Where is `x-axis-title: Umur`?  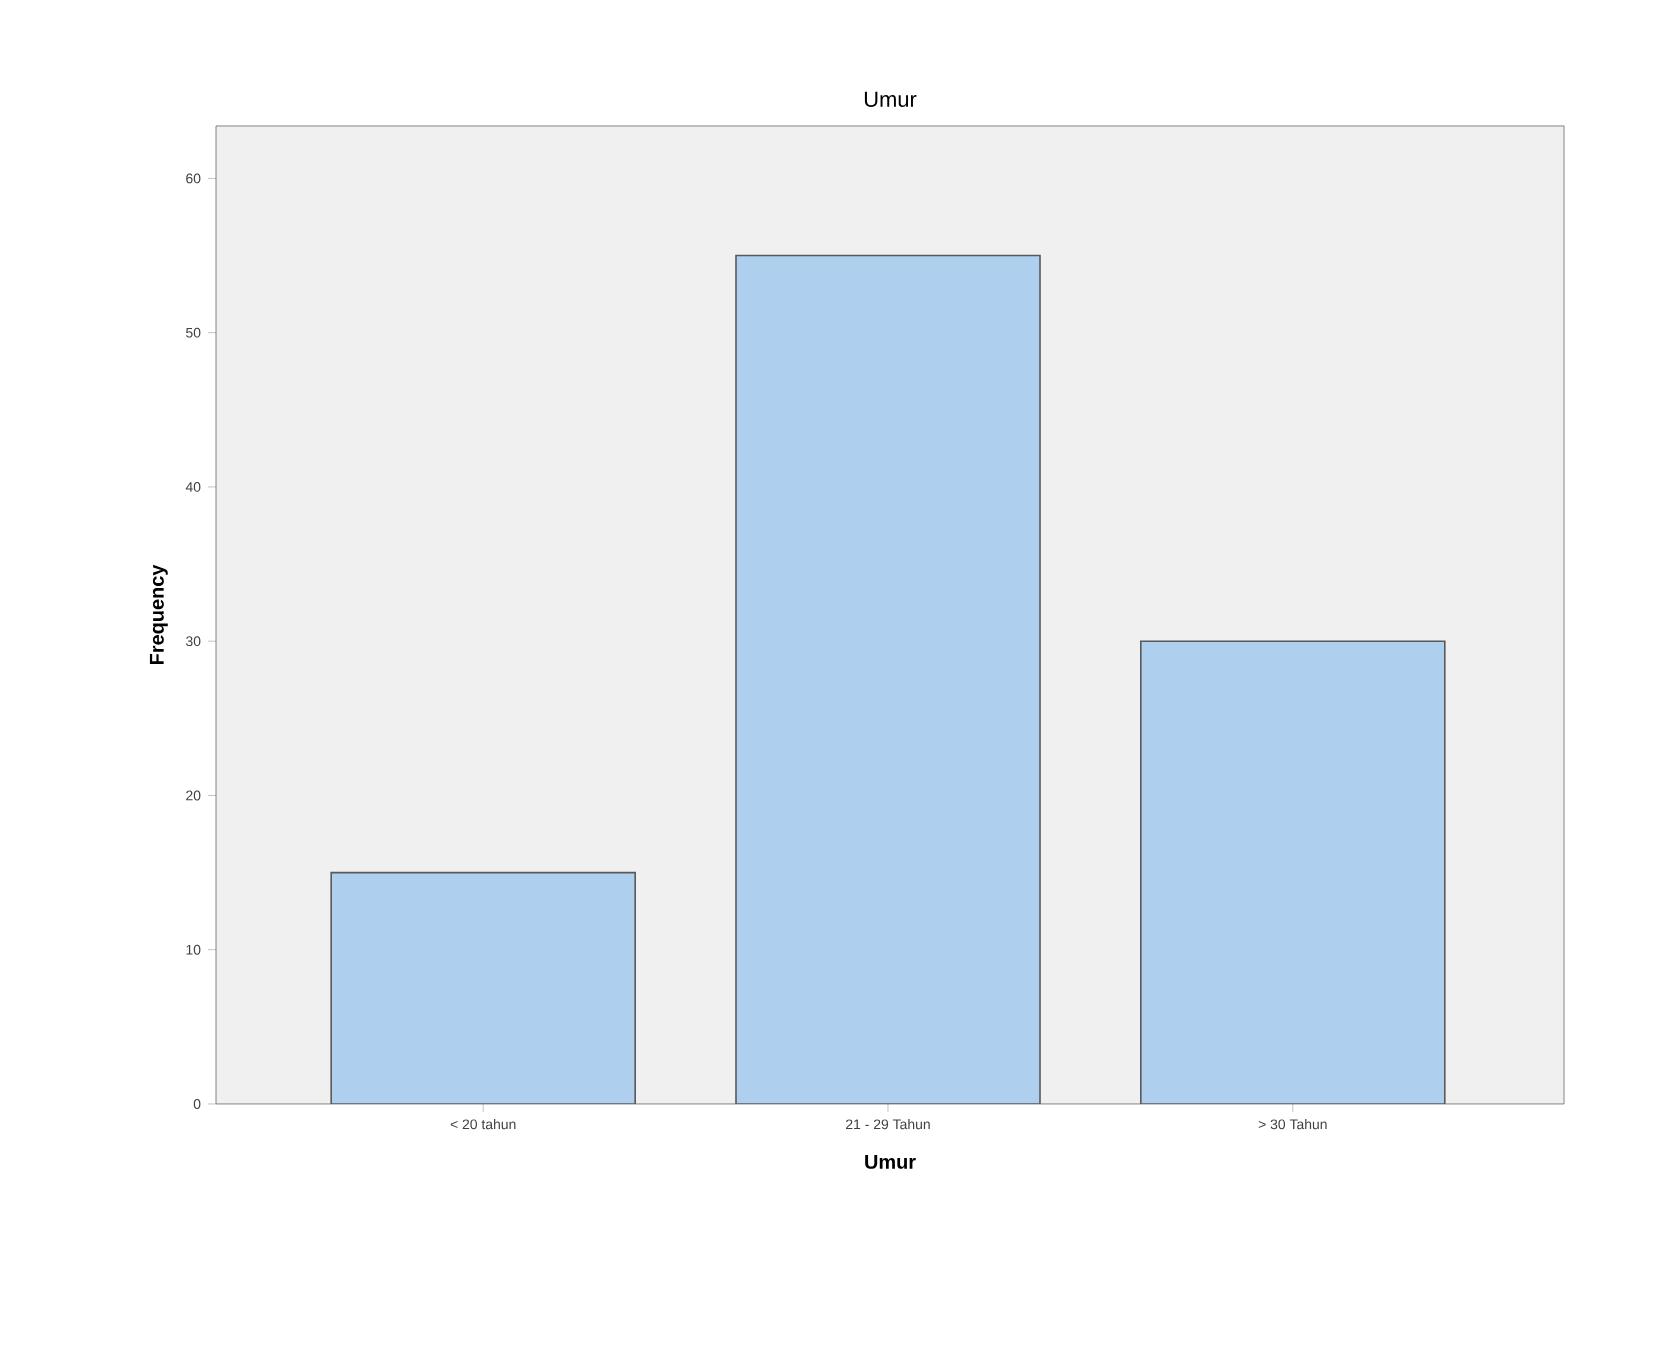
x-axis-title: Umur is located at coordinates (890, 1161).